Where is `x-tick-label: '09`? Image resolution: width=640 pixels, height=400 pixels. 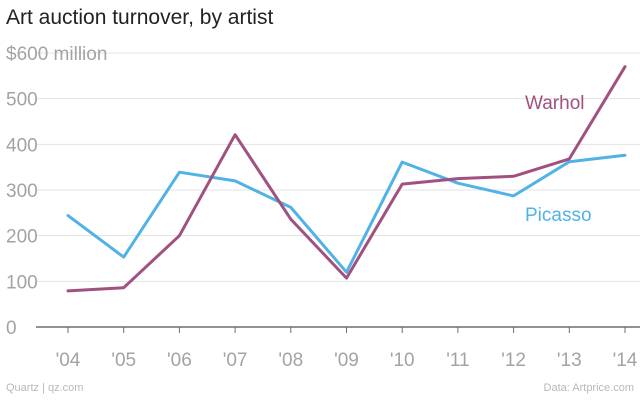 x-tick-label: '09 is located at coordinates (346, 360).